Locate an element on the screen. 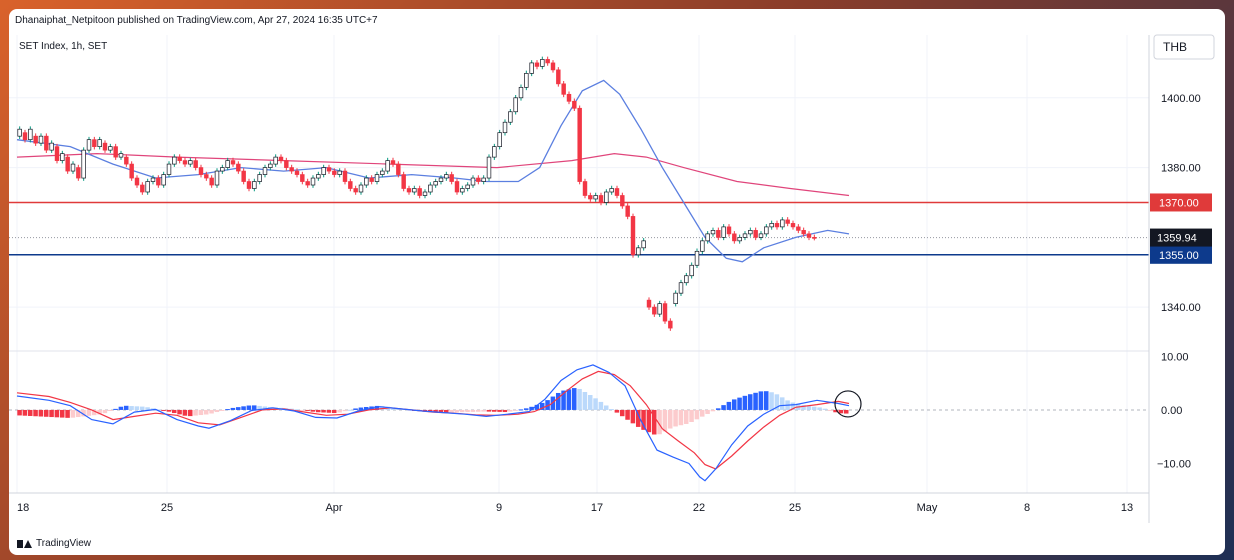 This screenshot has width=1234, height=560. date-tick-label: 13 is located at coordinates (1127, 508).